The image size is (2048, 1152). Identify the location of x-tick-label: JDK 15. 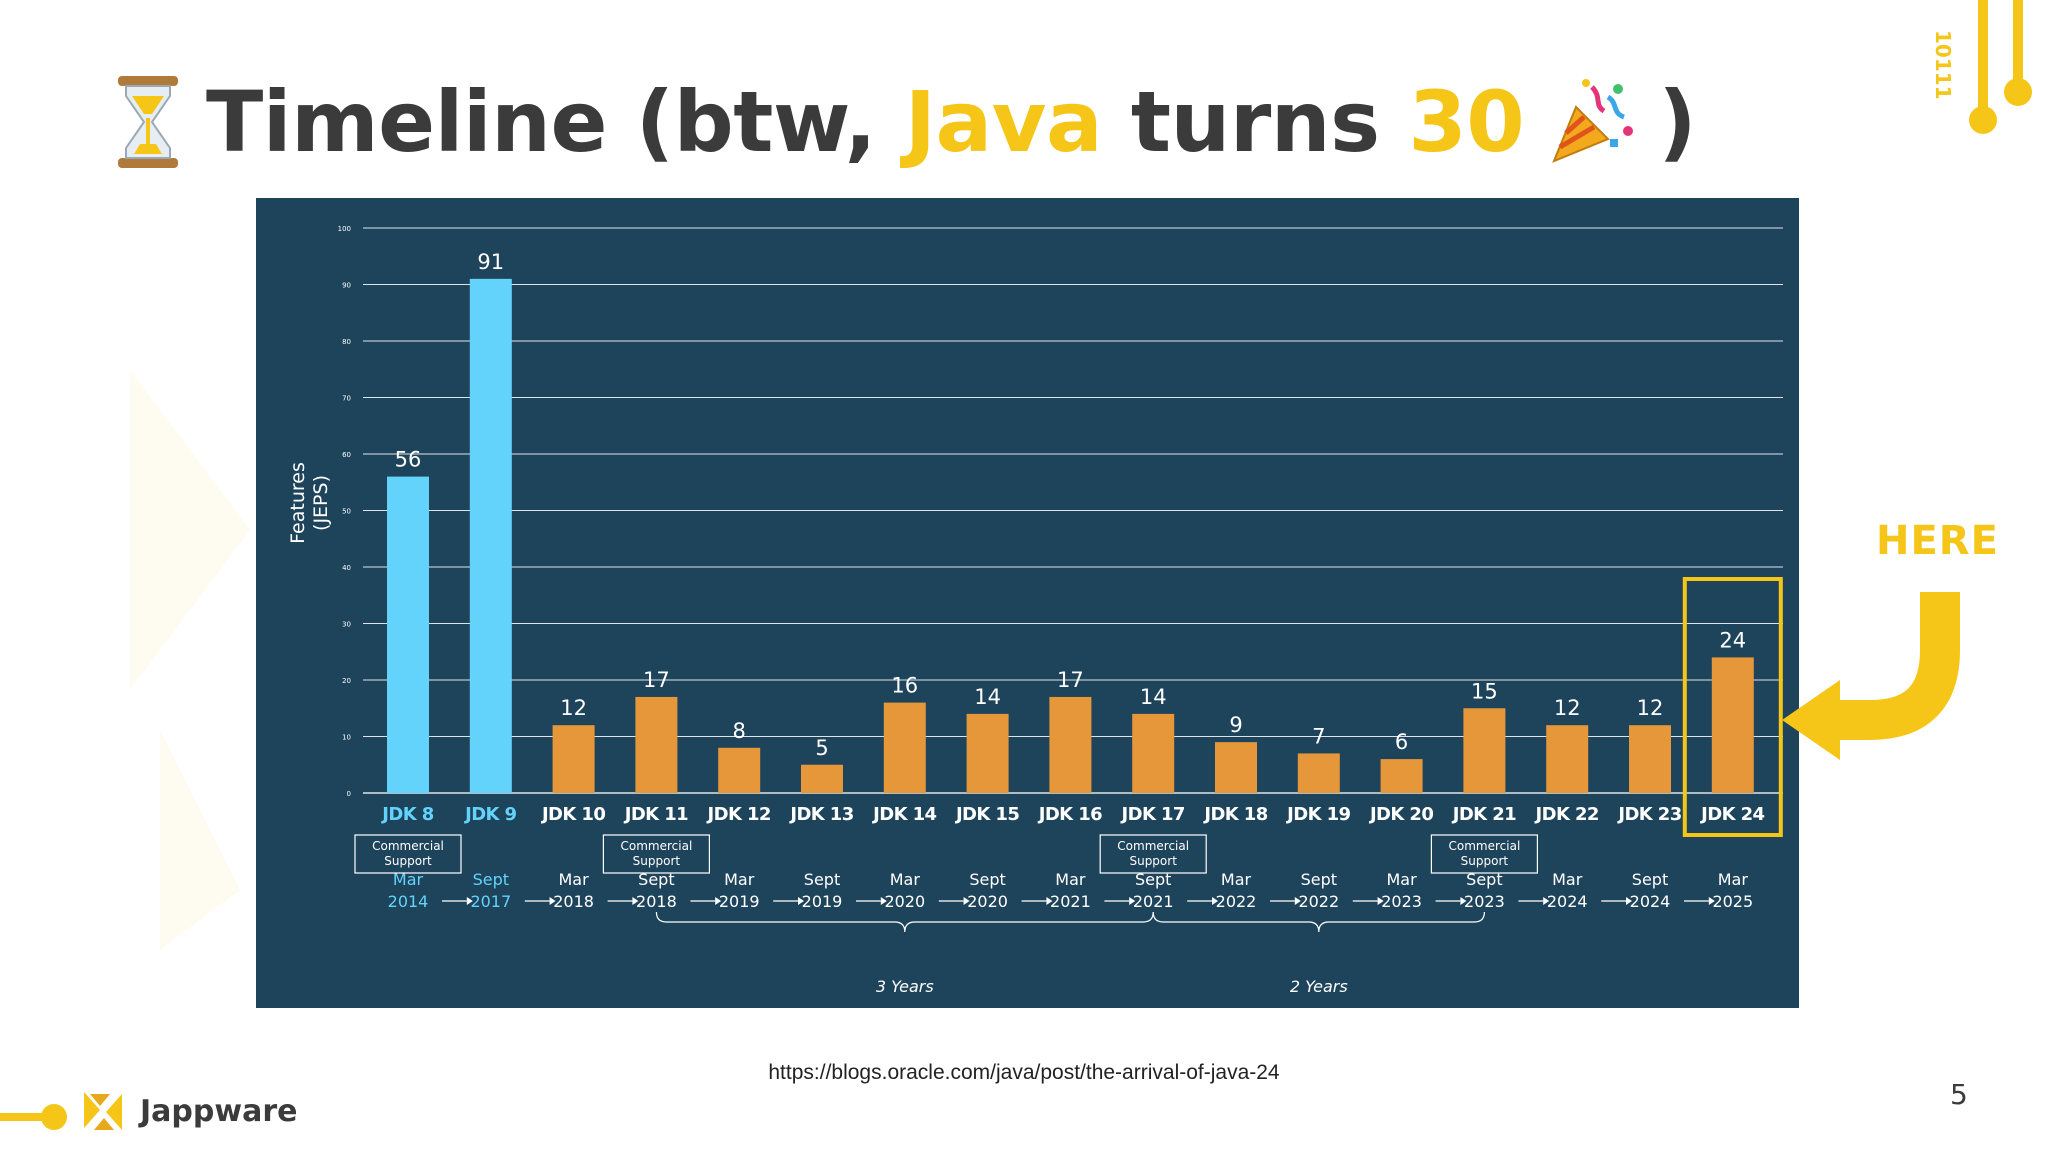
(986, 814).